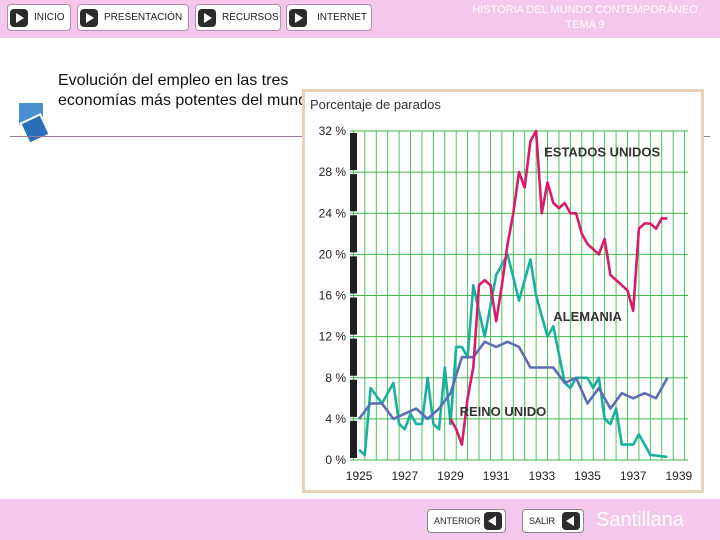  I want to click on x-tick-label: 1925, so click(359, 476).